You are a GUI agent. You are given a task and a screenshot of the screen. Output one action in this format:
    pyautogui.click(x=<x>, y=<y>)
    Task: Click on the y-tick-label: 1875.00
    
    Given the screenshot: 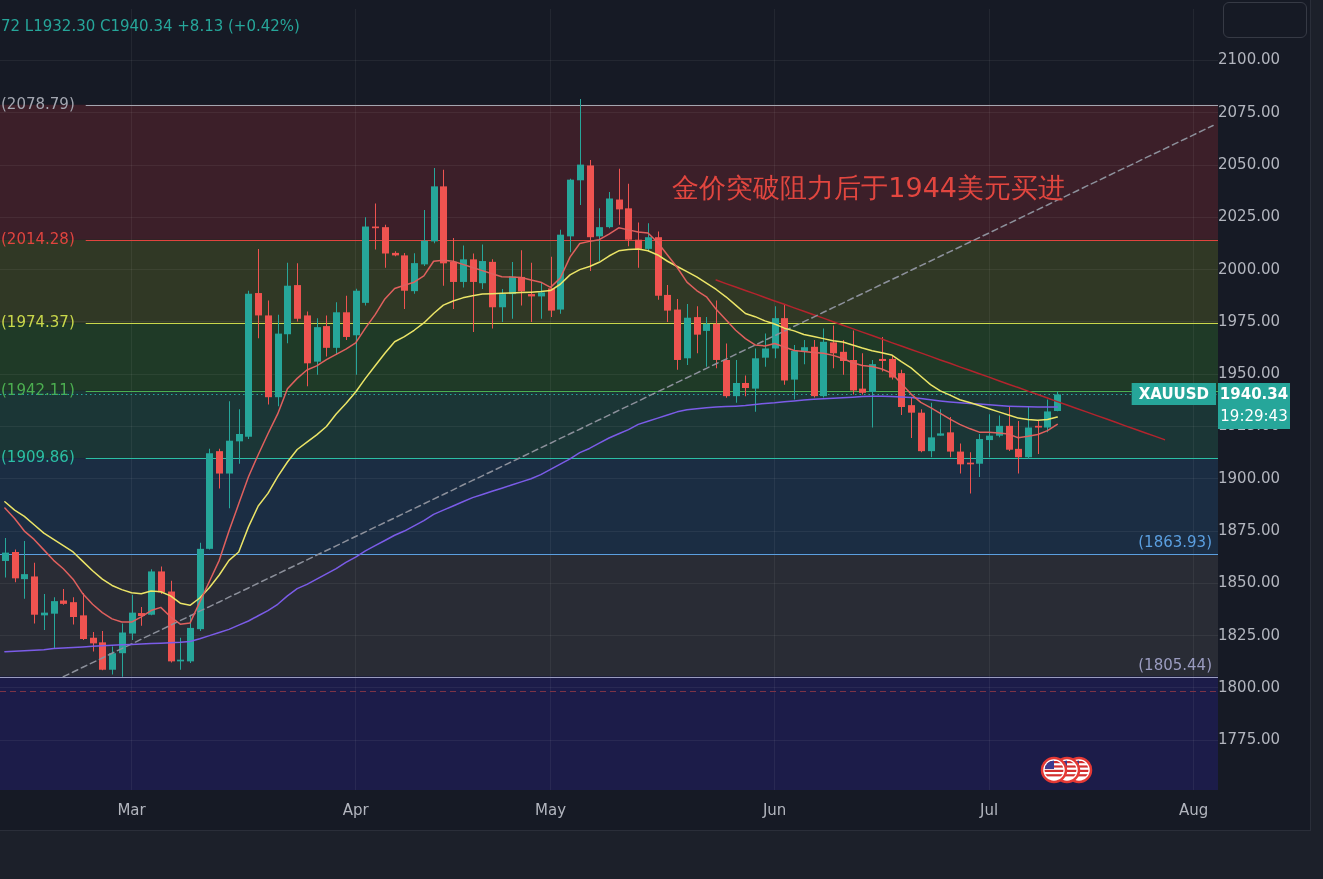 What is the action you would take?
    pyautogui.click(x=1249, y=529)
    